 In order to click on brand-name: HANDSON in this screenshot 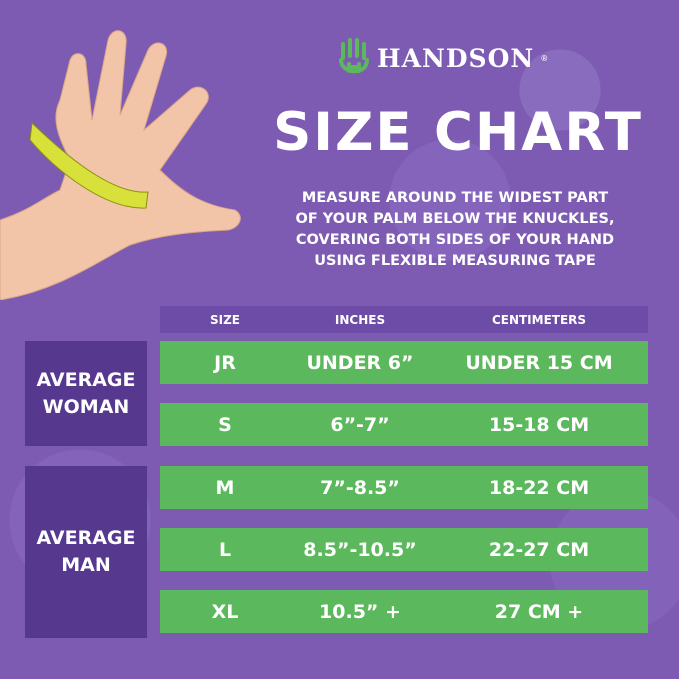, I will do `click(456, 58)`.